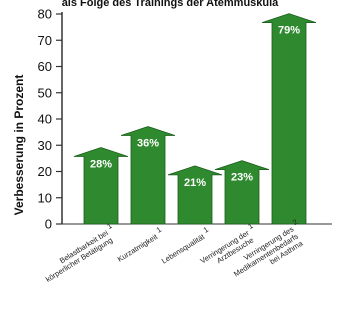  What do you see at coordinates (195, 183) in the screenshot?
I see `bar-value-label: 21%` at bounding box center [195, 183].